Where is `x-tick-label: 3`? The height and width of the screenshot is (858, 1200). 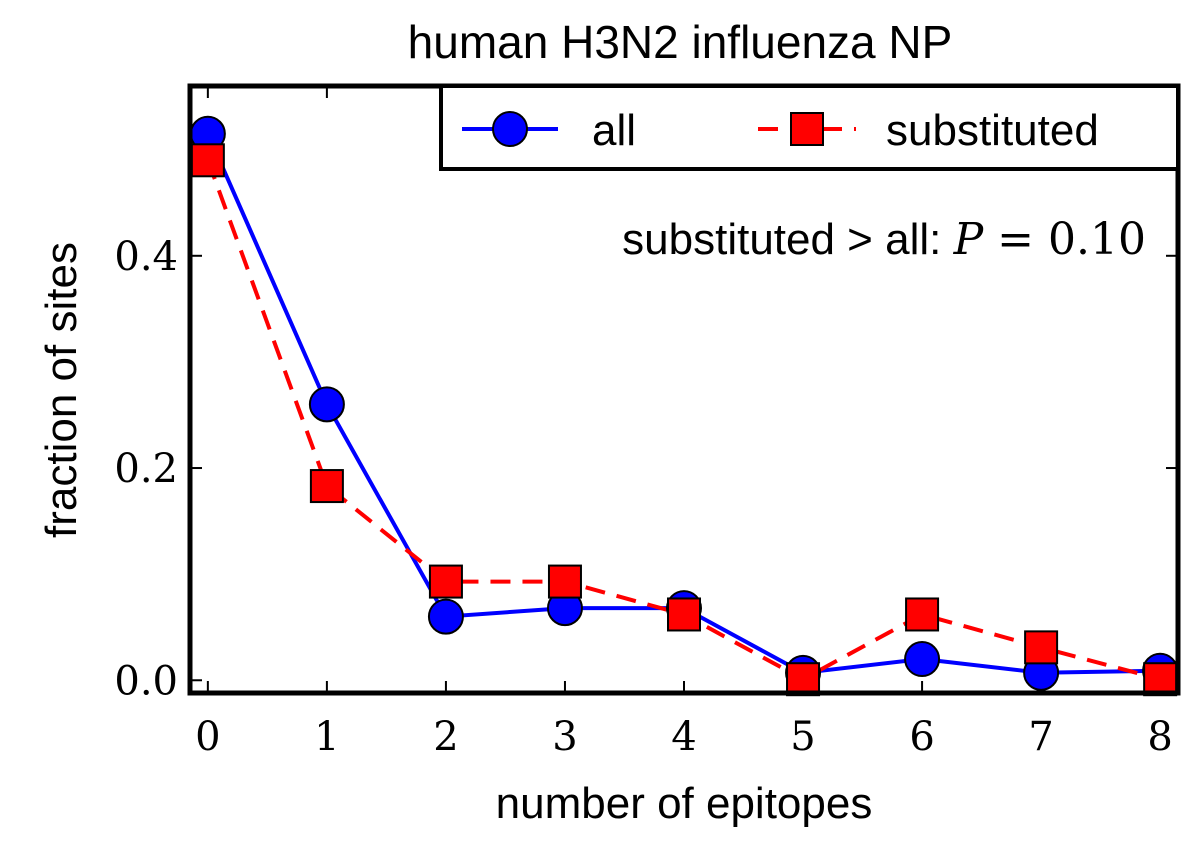 x-tick-label: 3 is located at coordinates (564, 737).